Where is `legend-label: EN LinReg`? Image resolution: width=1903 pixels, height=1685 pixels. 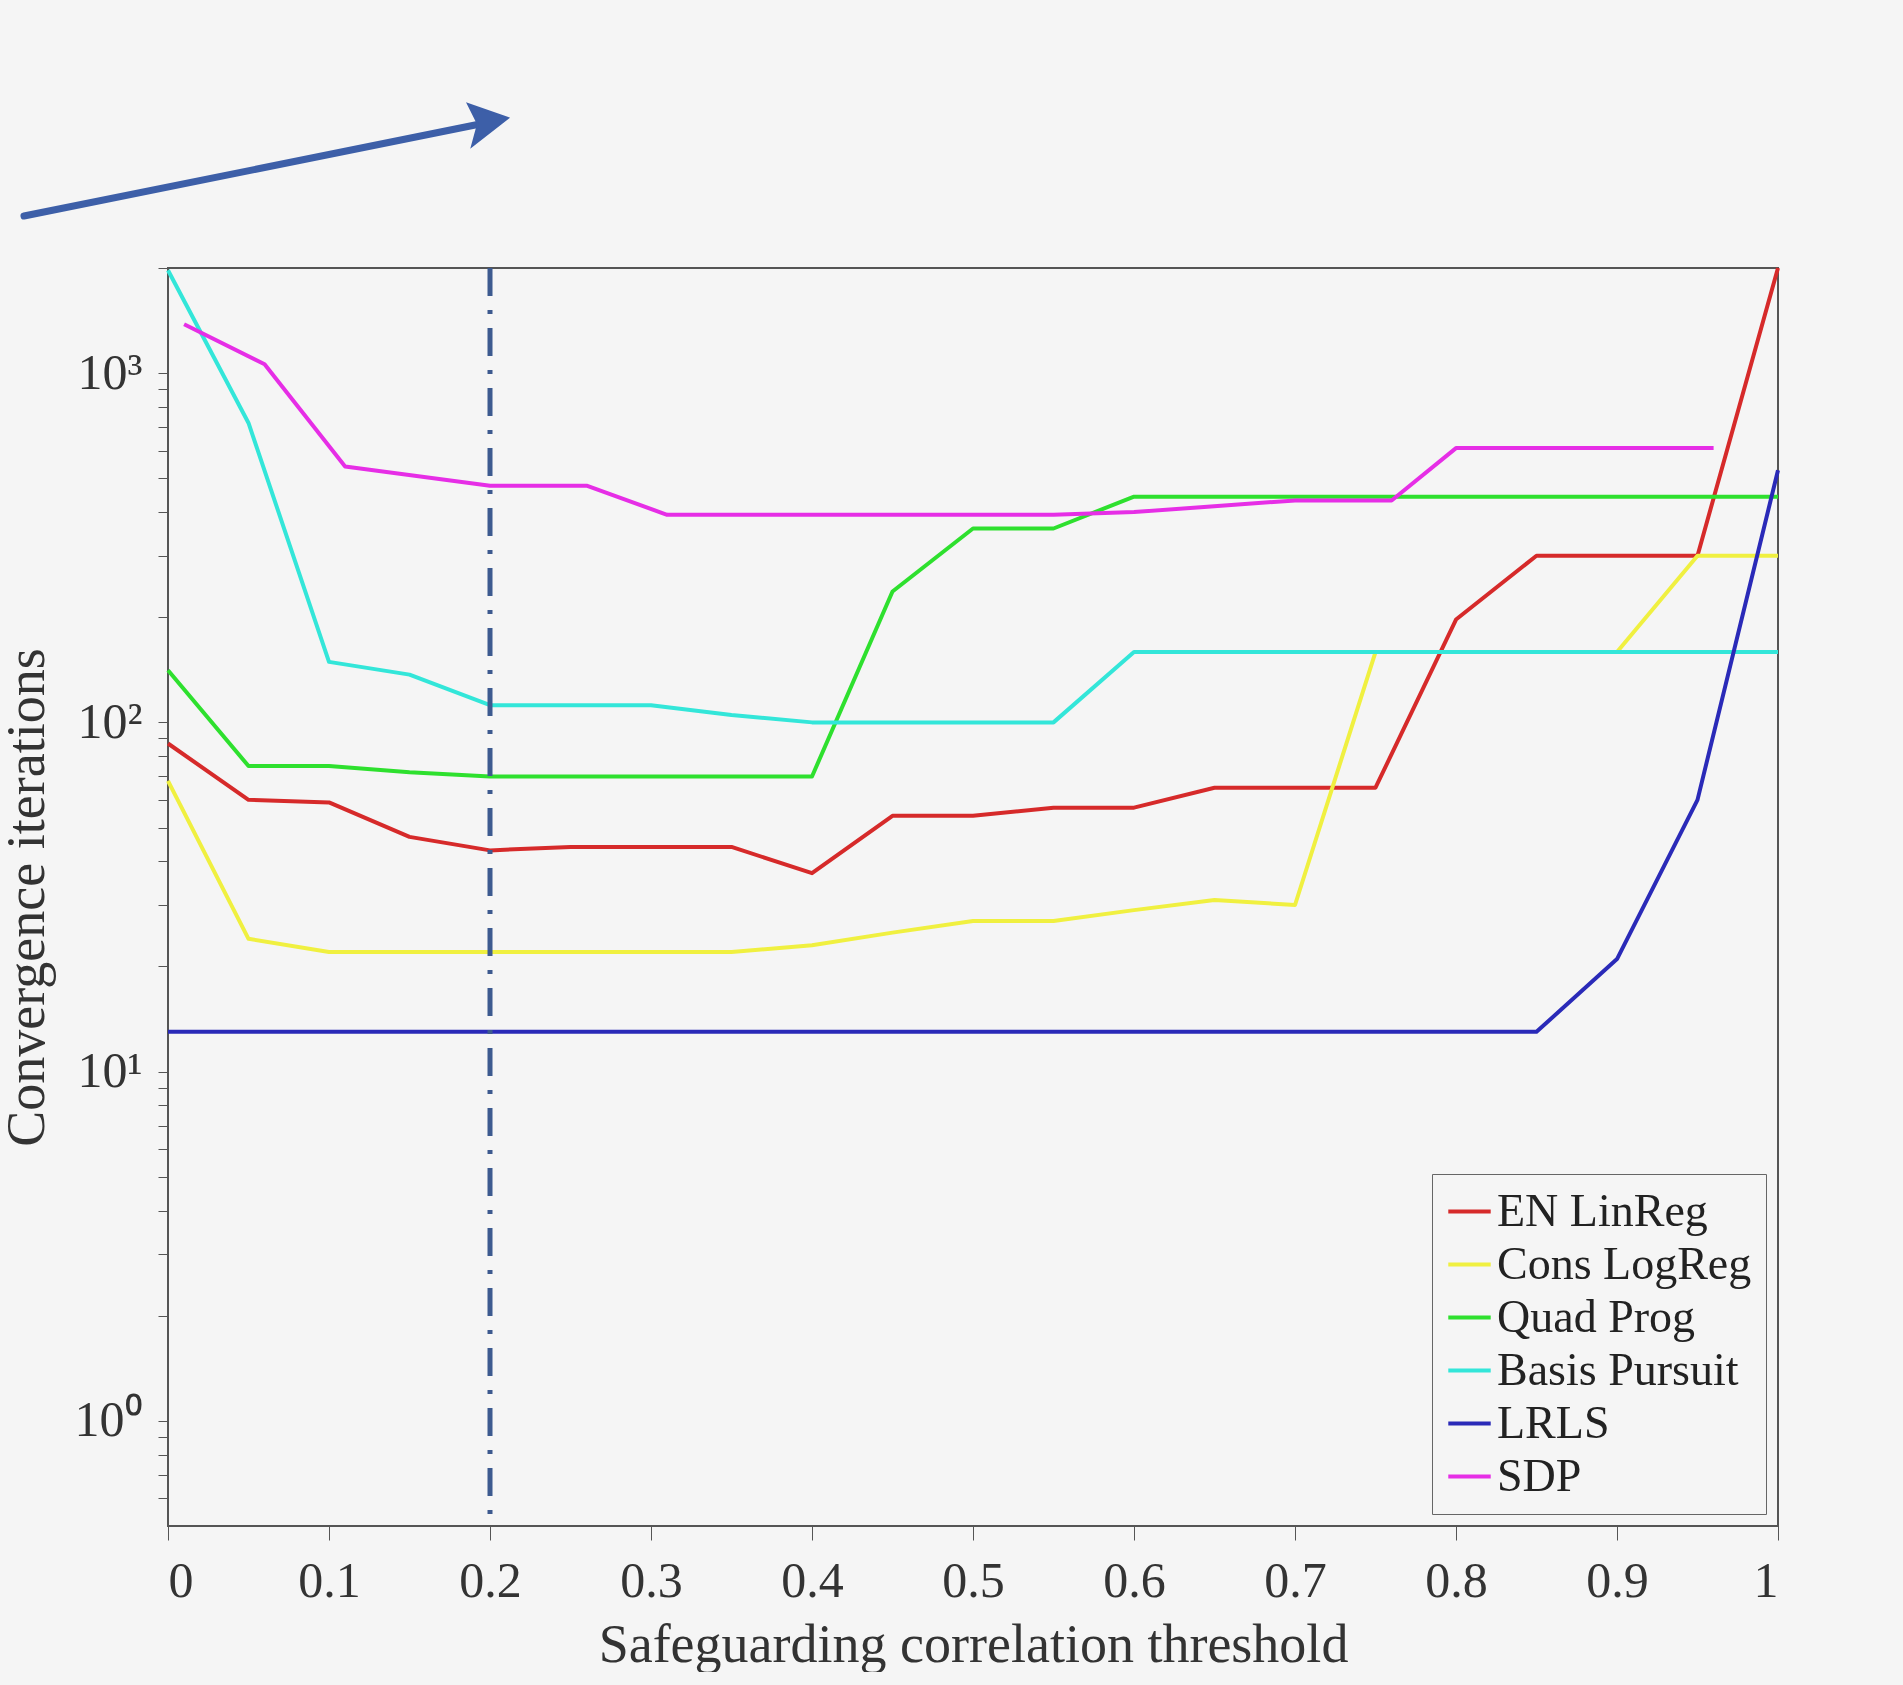
legend-label: EN LinReg is located at coordinates (1602, 1210).